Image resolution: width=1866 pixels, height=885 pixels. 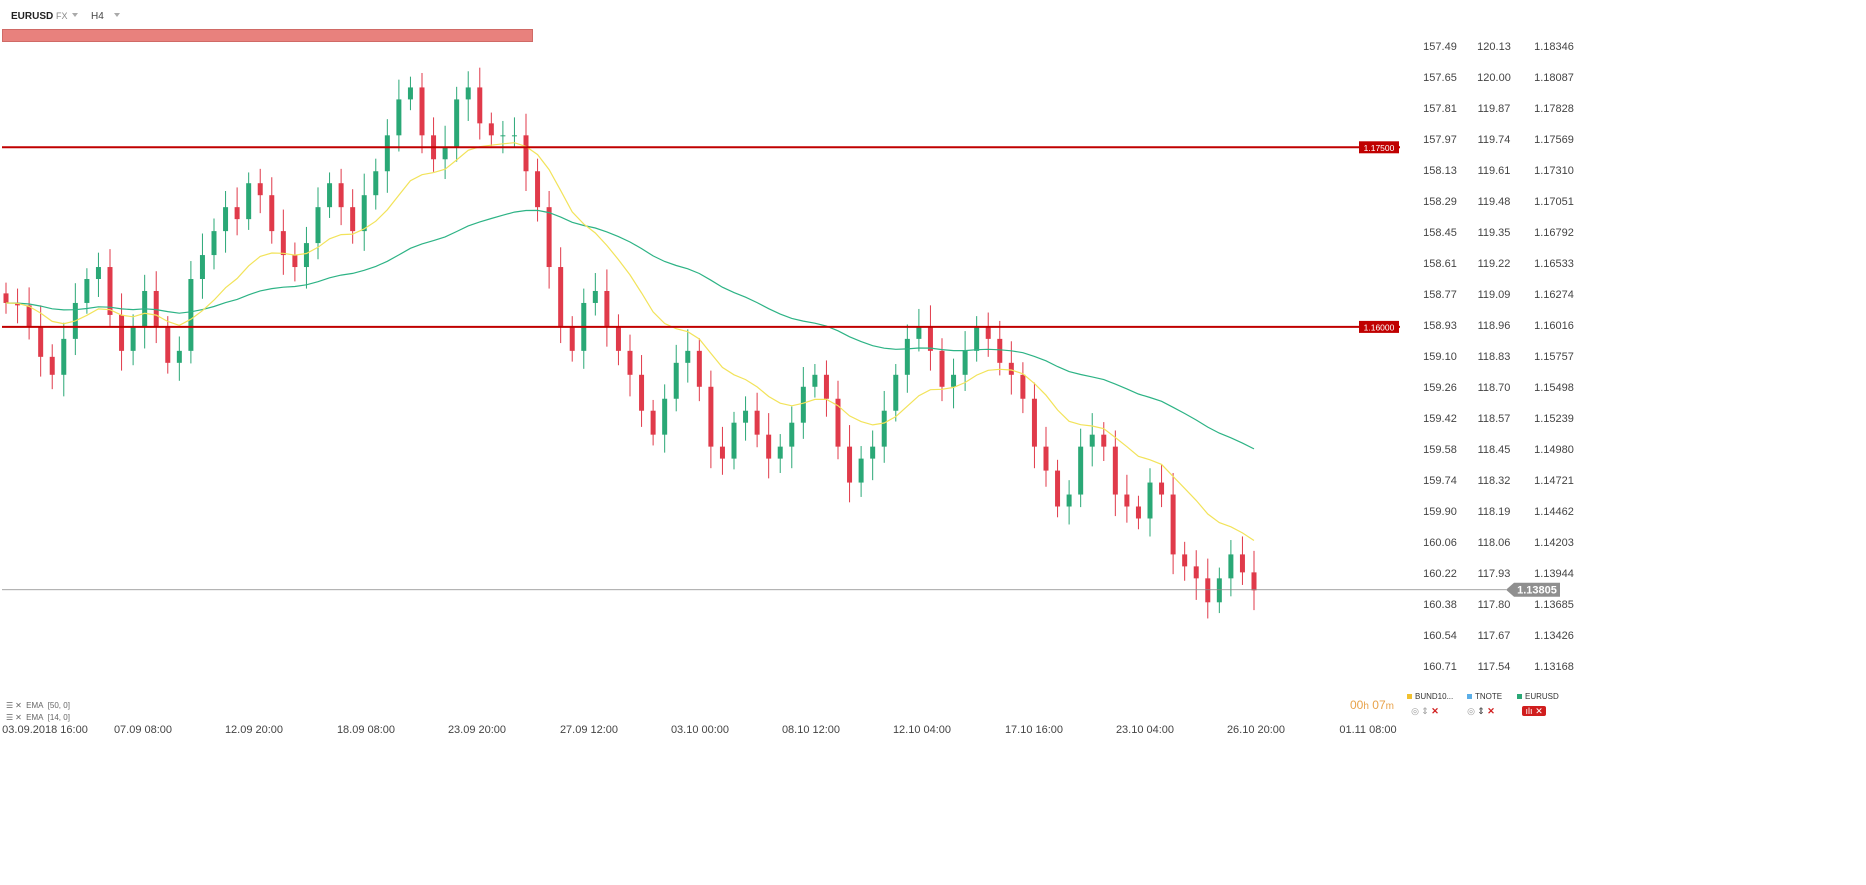 I want to click on price-tick-label: 1.16792, so click(x=1554, y=233).